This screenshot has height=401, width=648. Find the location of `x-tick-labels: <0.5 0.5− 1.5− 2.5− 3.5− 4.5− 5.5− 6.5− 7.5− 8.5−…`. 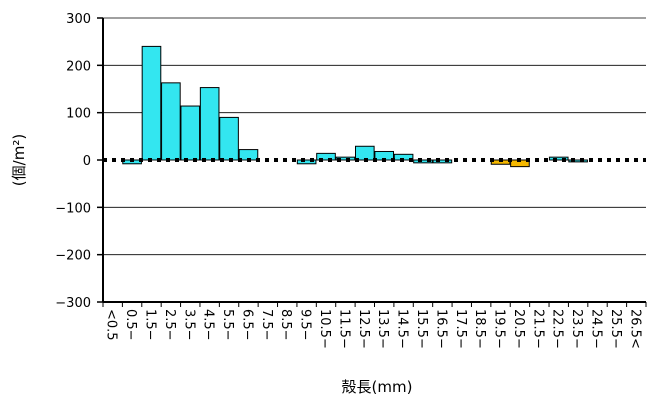

x-tick-labels: <0.5 0.5− 1.5− 2.5− 3.5− 4.5− 5.5− 6.5− 7.5− 8.5−… is located at coordinates (373, 329).